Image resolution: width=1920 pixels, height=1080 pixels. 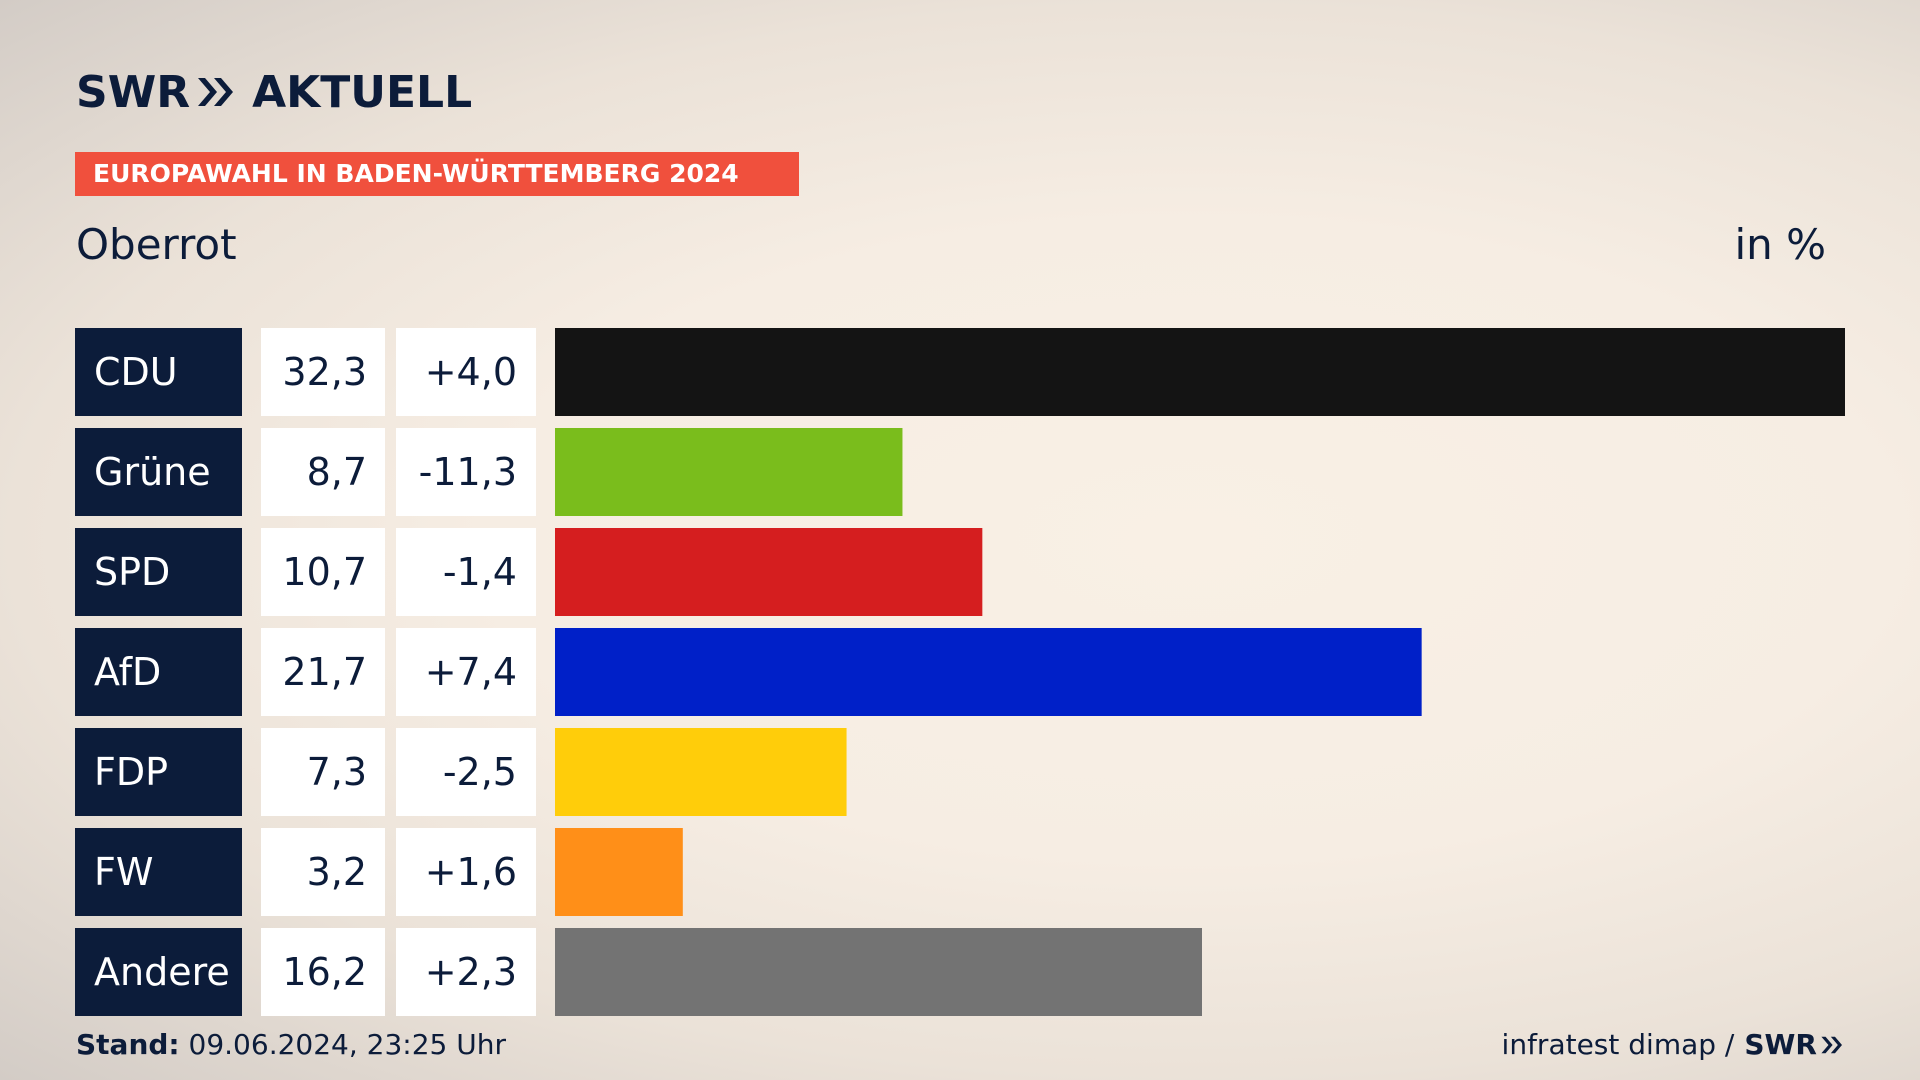 I want to click on bar-row: Grüne 8,7 -11,3, so click(x=489, y=472).